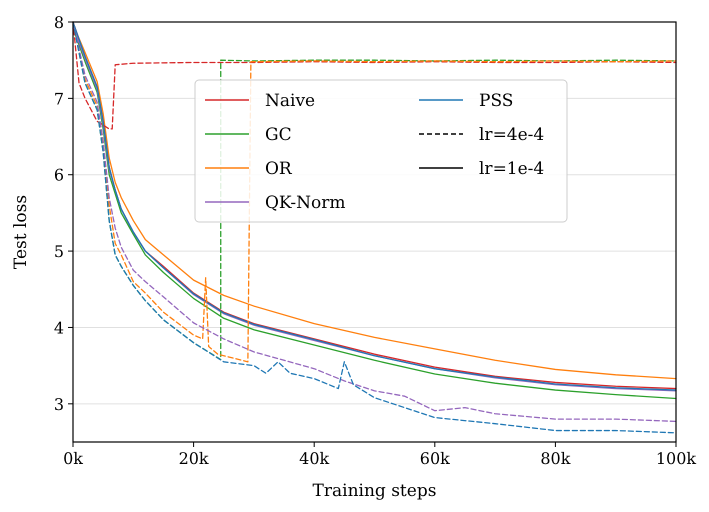  Describe the element at coordinates (555, 458) in the screenshot. I see `x-tick-label: 80k` at that location.